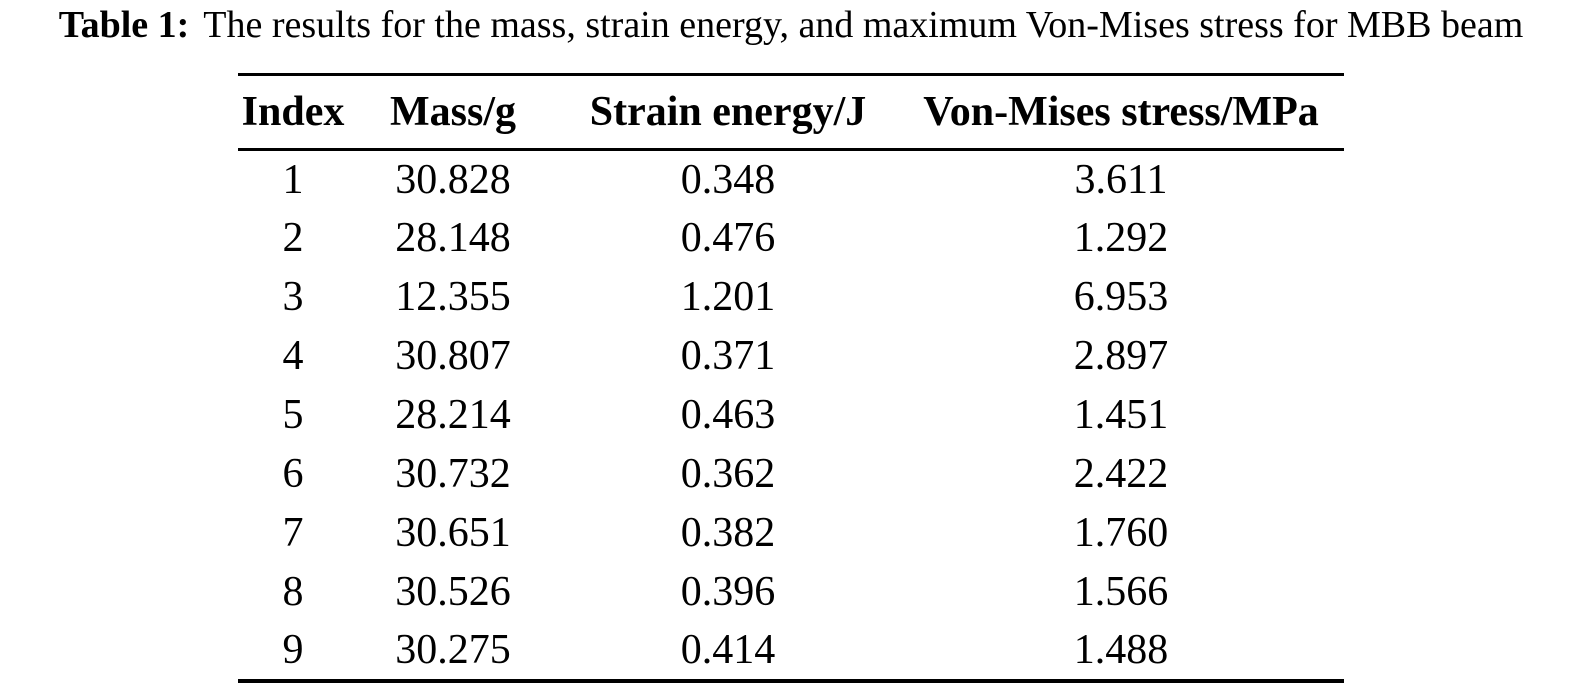 The width and height of the screenshot is (1582, 690). Describe the element at coordinates (293, 592) in the screenshot. I see `cell-index: 8` at that location.